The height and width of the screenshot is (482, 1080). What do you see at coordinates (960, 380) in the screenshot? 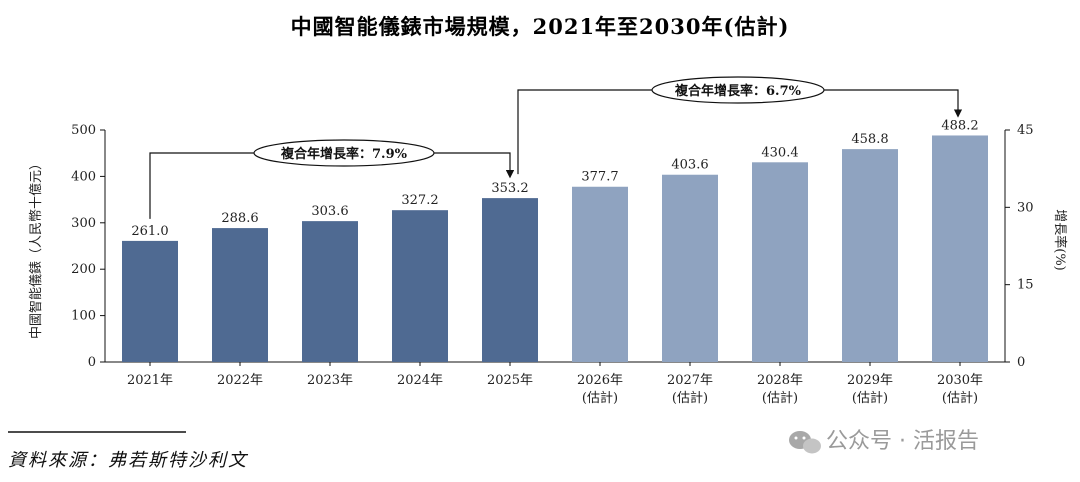
I see `x-tick-label: 2030年` at bounding box center [960, 380].